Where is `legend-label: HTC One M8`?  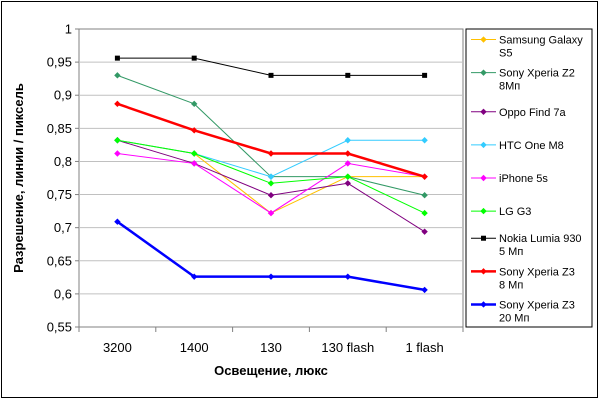 legend-label: HTC One M8 is located at coordinates (531, 146).